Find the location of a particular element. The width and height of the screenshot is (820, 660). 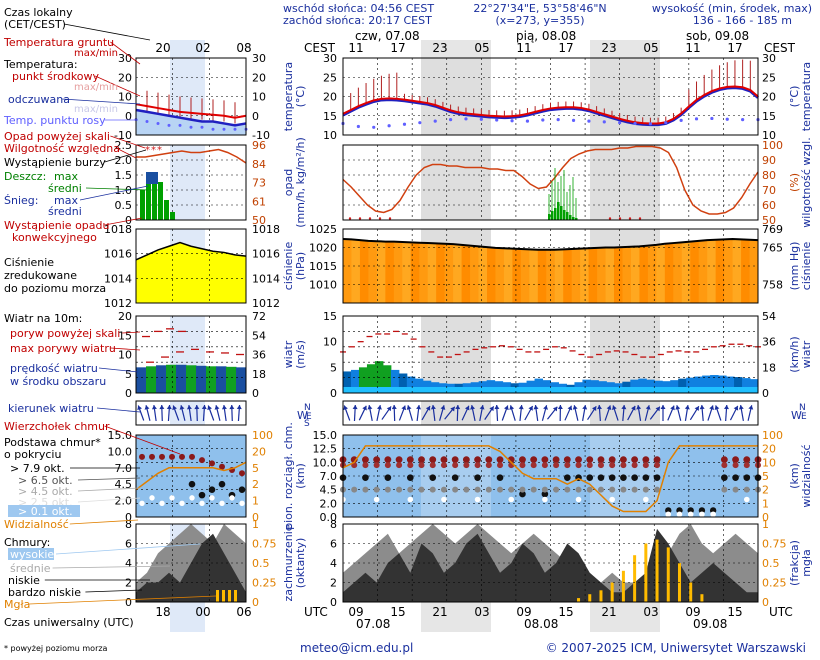

pressure-line is located at coordinates (550, 244).